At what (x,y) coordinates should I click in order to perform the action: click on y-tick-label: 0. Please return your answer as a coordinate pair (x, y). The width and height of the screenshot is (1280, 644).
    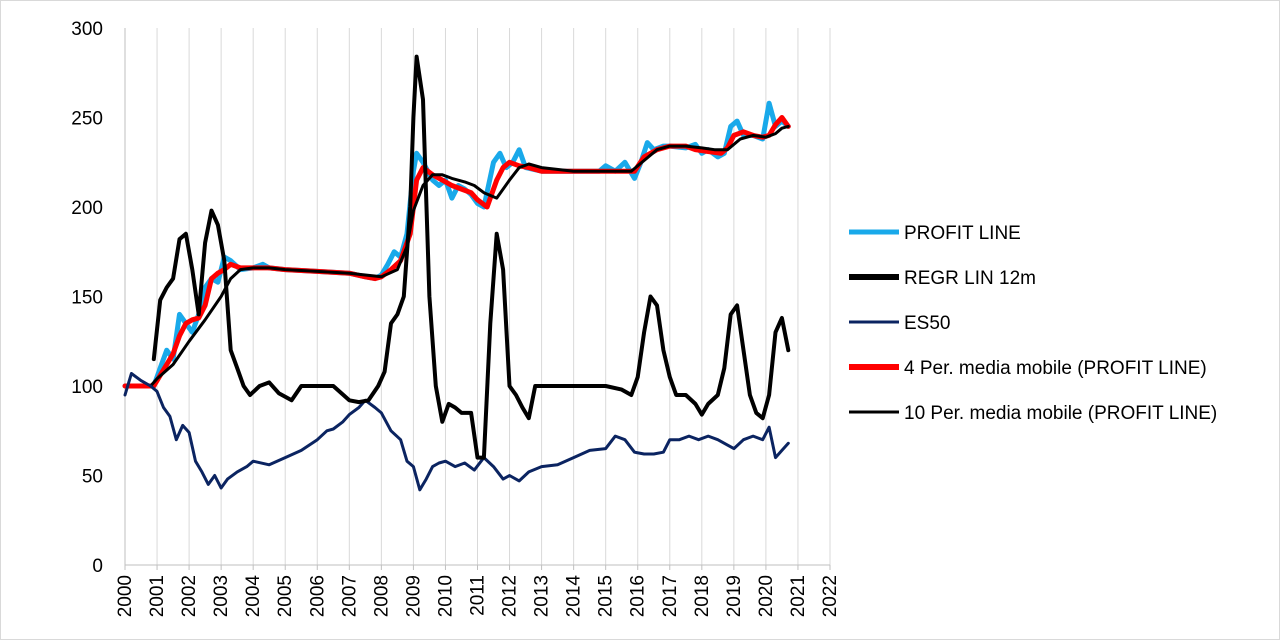
    Looking at the image, I should click on (97, 566).